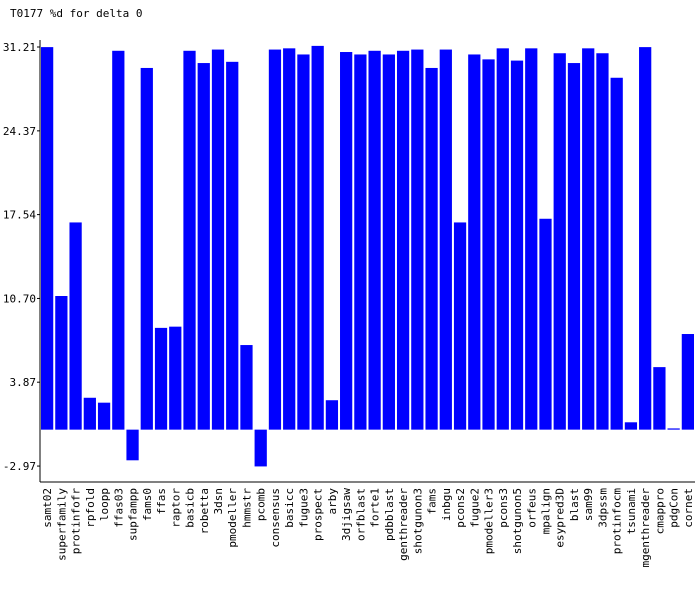  I want to click on x-tick-label: raptor, so click(175, 508).